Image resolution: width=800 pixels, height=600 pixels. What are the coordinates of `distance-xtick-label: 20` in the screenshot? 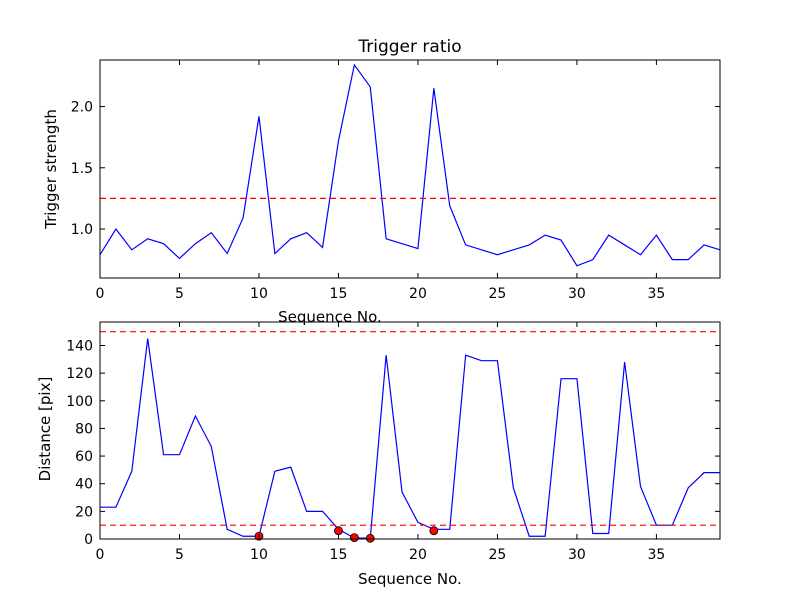 It's located at (418, 555).